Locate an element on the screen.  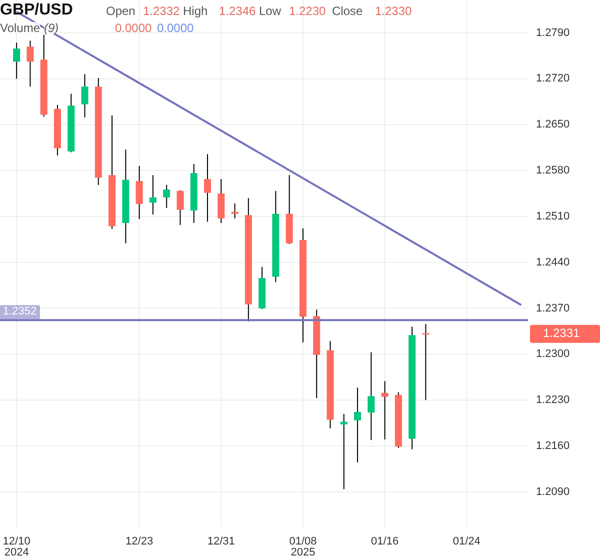
chart-title: GBP/USD is located at coordinates (36, 10).